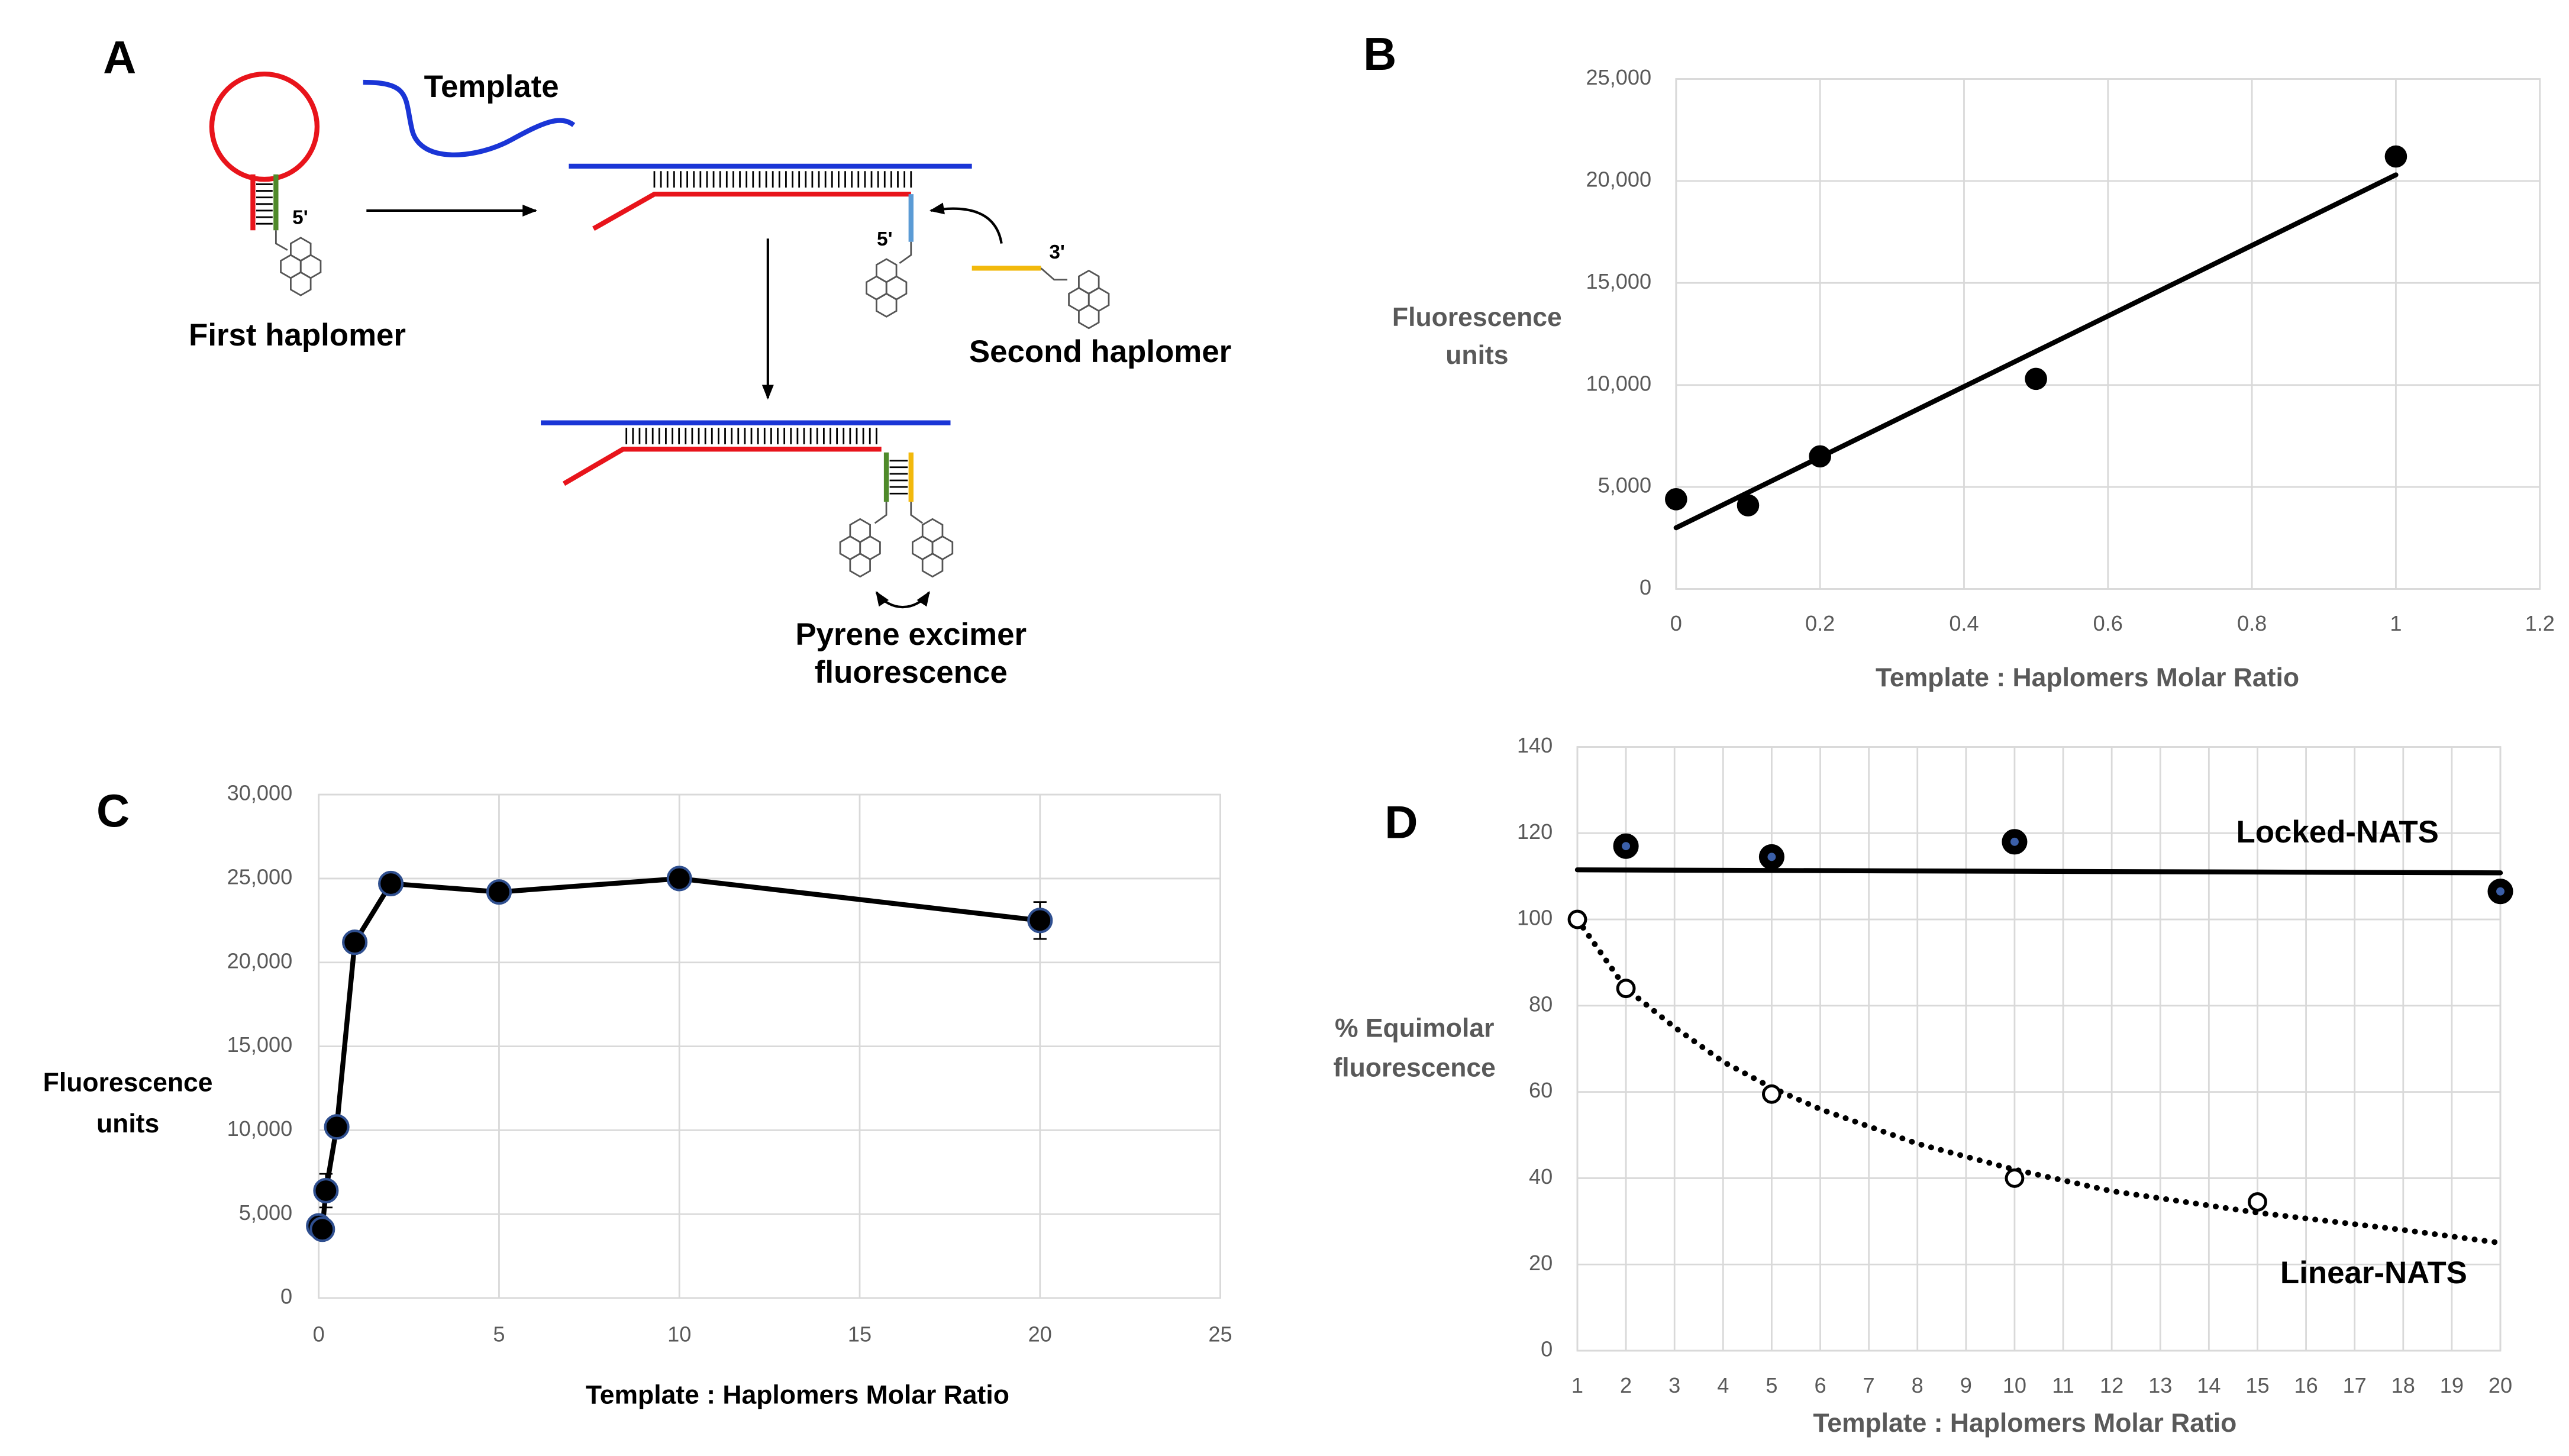 The height and width of the screenshot is (1456, 2569). Describe the element at coordinates (2355, 1385) in the screenshot. I see `x-tick-label: 17` at that location.